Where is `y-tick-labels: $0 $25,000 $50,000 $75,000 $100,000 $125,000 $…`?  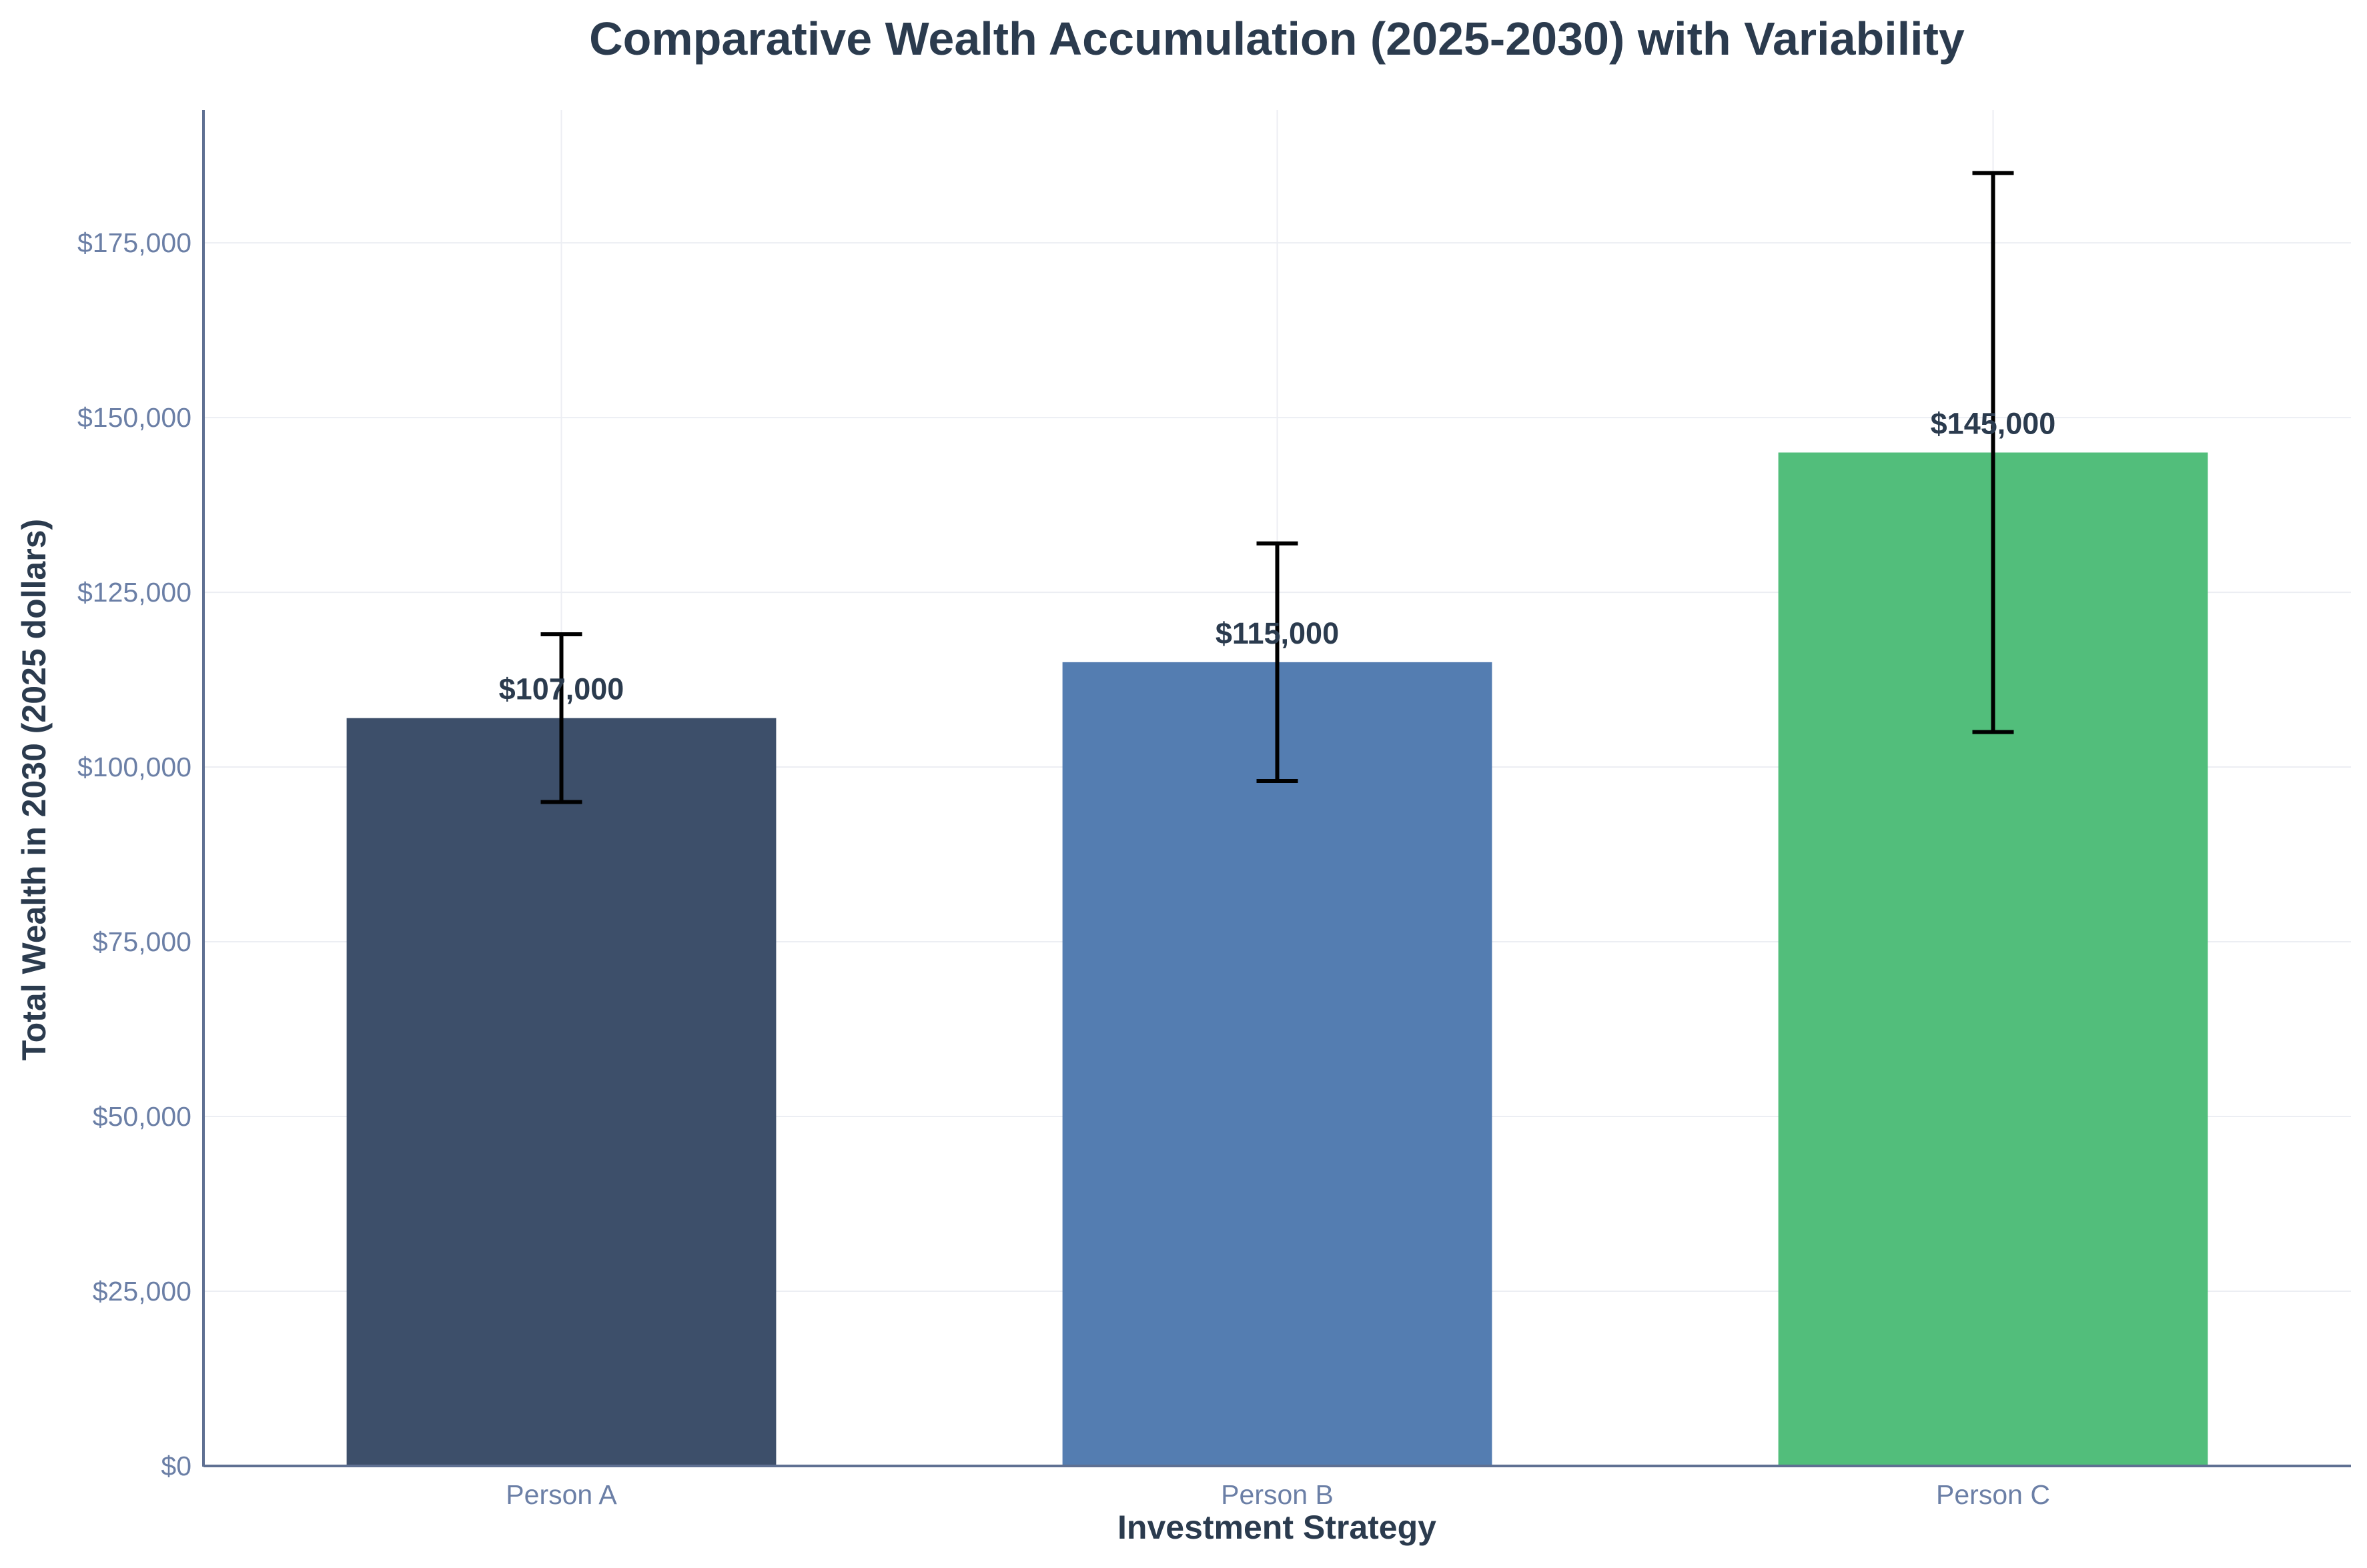 y-tick-labels: $0 $25,000 $50,000 $75,000 $100,000 $125,000 $… is located at coordinates (134, 854).